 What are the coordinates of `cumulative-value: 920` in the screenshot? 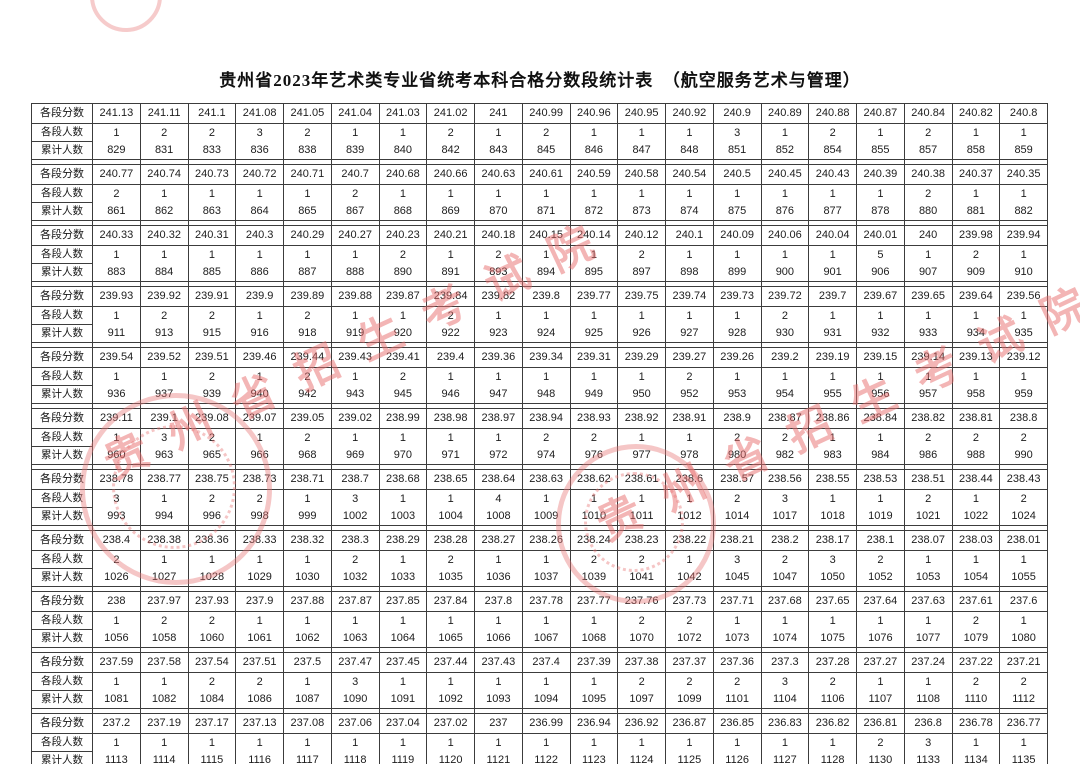 It's located at (403, 332).